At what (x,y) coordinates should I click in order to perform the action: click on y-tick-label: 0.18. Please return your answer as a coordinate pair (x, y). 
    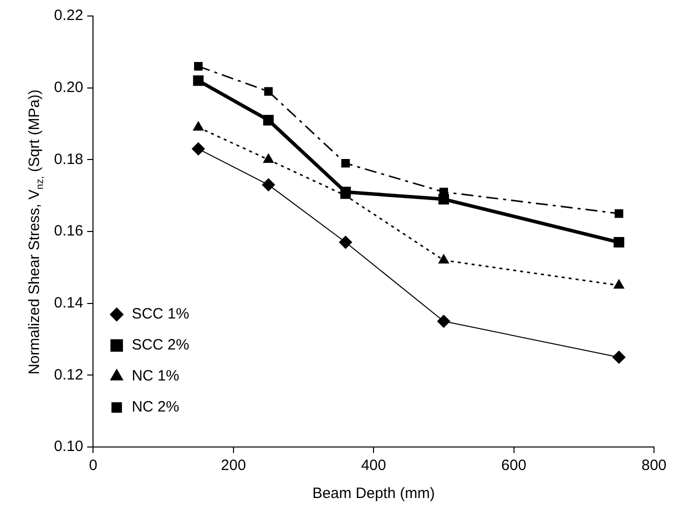
    Looking at the image, I should click on (69, 159).